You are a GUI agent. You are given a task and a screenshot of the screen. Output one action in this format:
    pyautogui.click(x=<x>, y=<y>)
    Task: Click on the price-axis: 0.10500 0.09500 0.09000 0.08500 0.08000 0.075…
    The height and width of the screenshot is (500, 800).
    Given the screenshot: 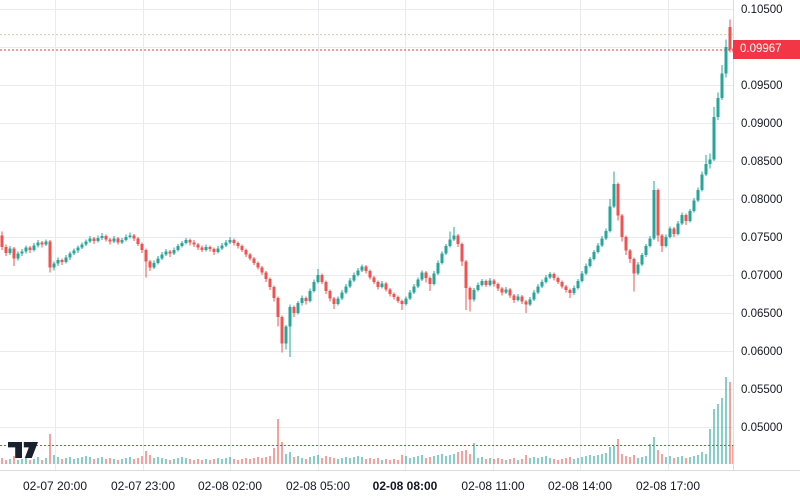 What is the action you would take?
    pyautogui.click(x=762, y=219)
    